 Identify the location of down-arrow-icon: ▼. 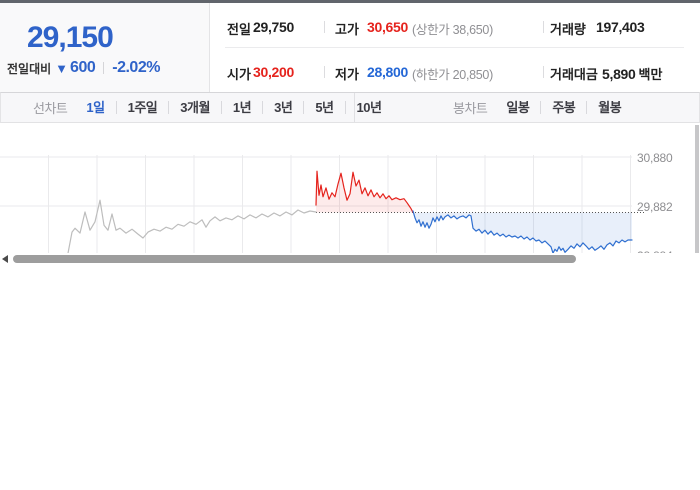
(62, 68).